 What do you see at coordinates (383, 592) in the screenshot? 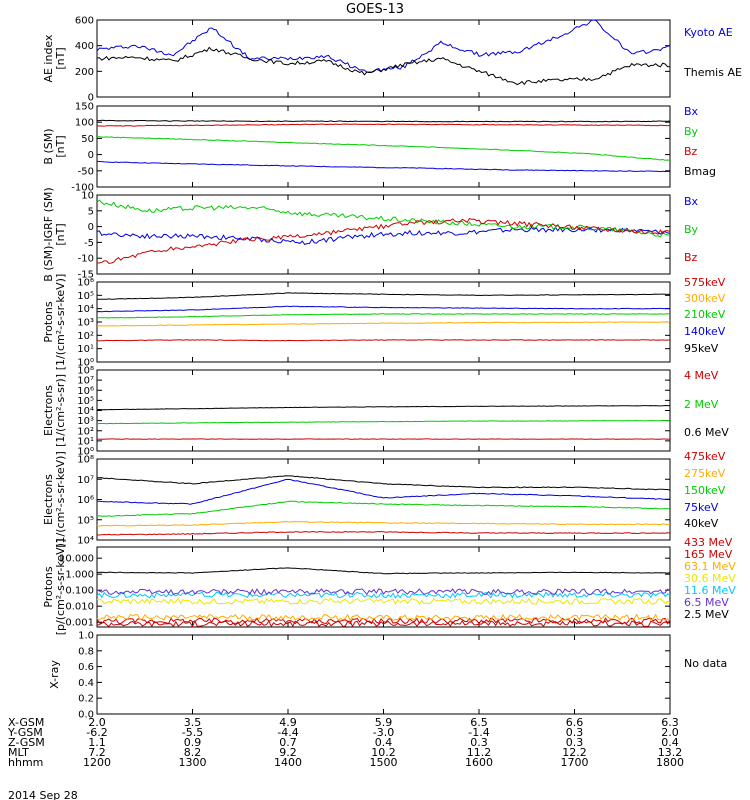
I see `series-line-6-5-mev` at bounding box center [383, 592].